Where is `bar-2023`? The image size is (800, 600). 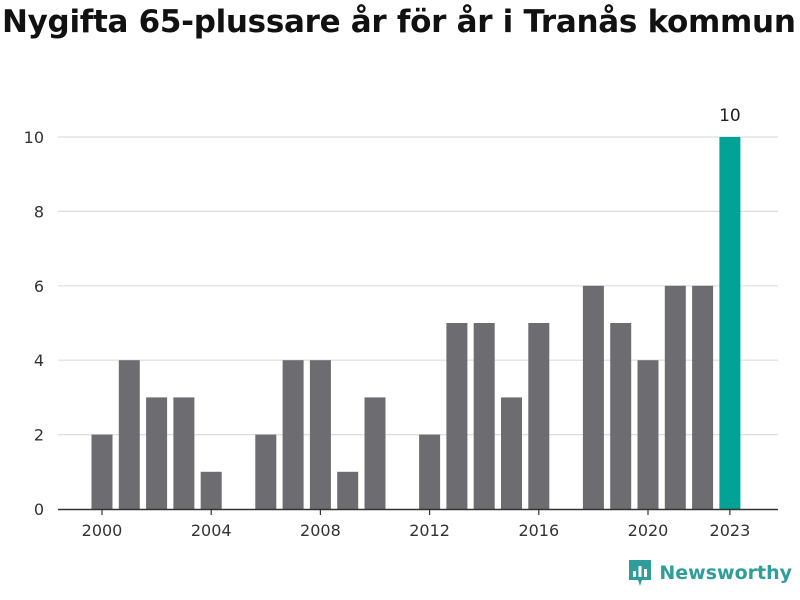 bar-2023 is located at coordinates (730, 323).